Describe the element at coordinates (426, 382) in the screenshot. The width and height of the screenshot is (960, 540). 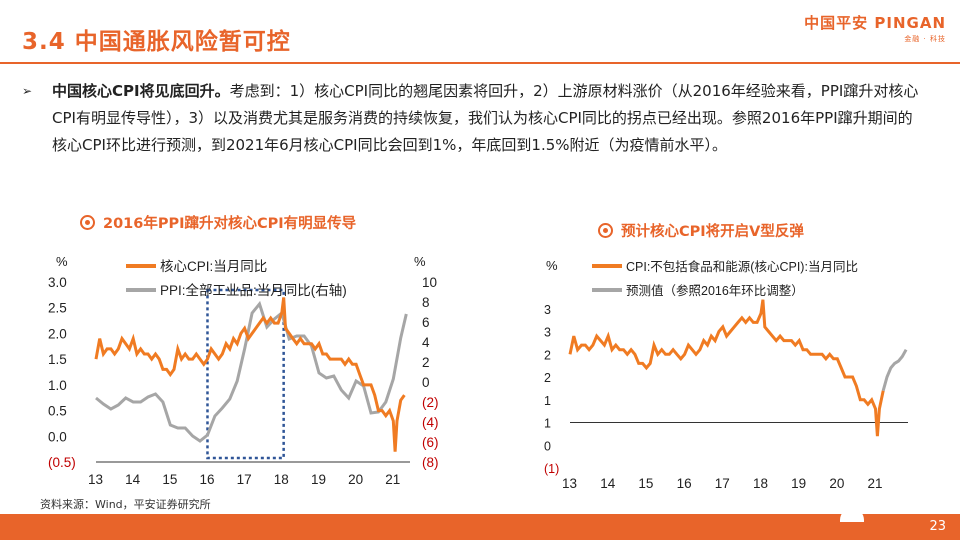
I see `y2-tick-label: 0` at that location.